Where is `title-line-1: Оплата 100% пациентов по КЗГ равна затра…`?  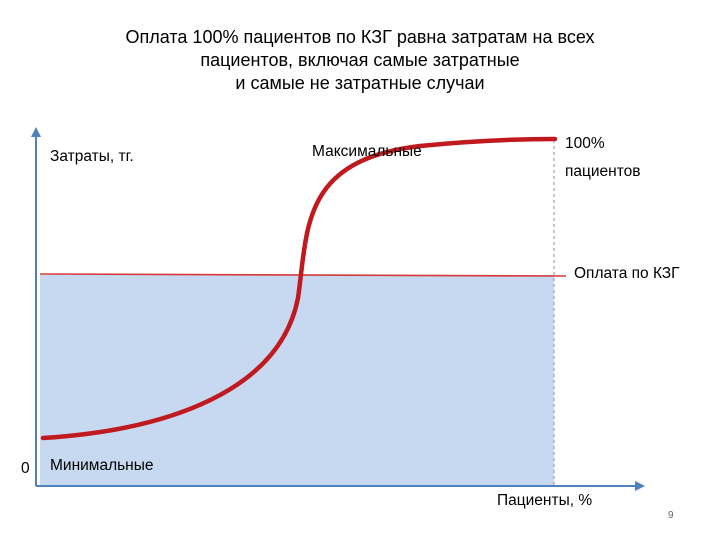
title-line-1: Оплата 100% пациентов по КЗГ равна затра… is located at coordinates (360, 37).